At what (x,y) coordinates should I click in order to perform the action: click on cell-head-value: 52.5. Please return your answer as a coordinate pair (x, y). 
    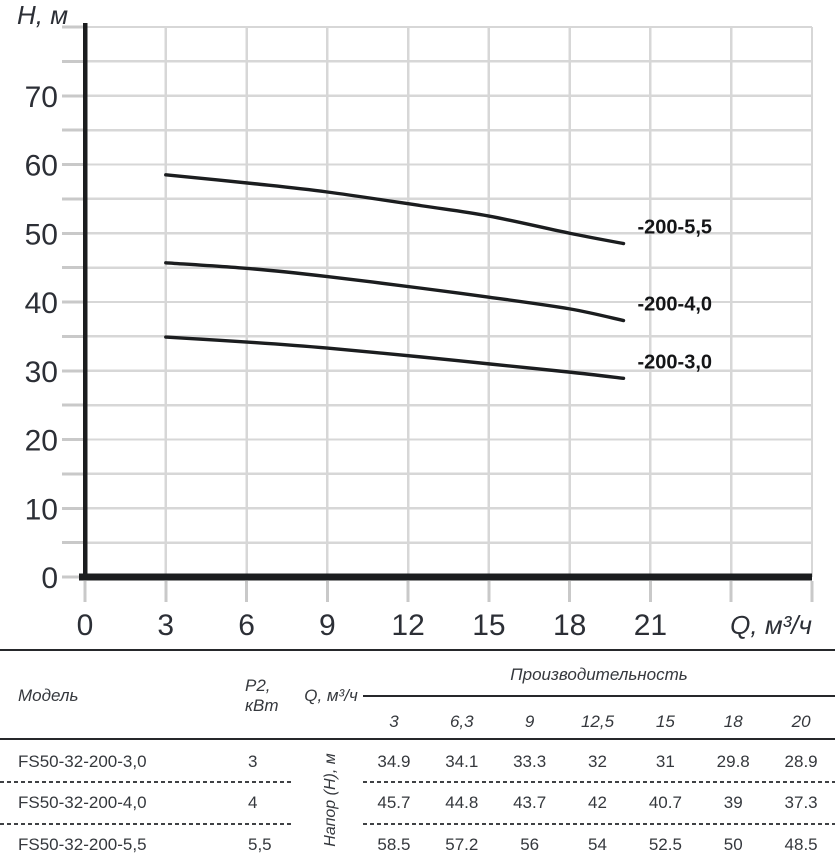
    Looking at the image, I should click on (665, 844).